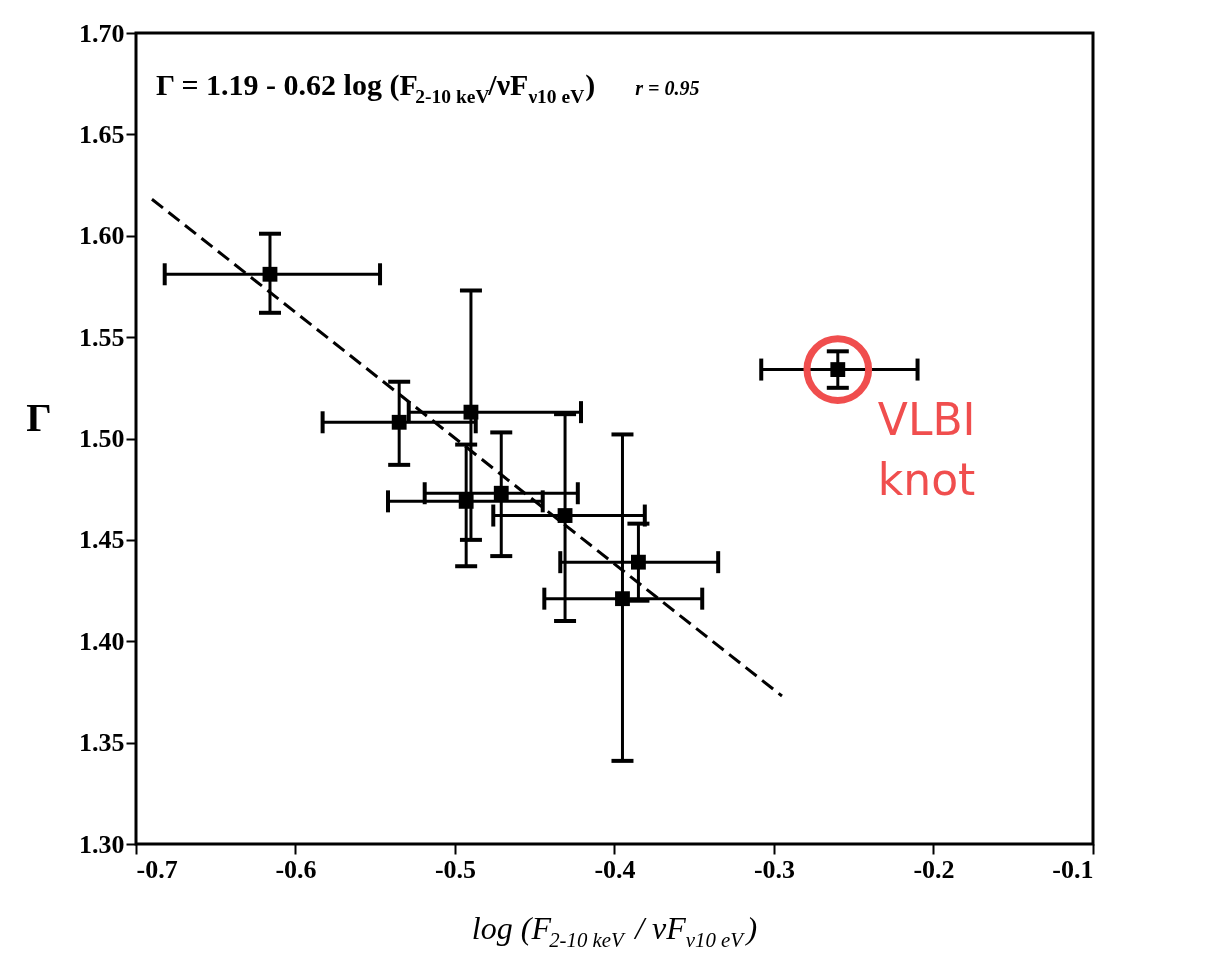 This screenshot has width=1225, height=968. Describe the element at coordinates (157, 869) in the screenshot. I see `x-tick-label: -0.7` at that location.